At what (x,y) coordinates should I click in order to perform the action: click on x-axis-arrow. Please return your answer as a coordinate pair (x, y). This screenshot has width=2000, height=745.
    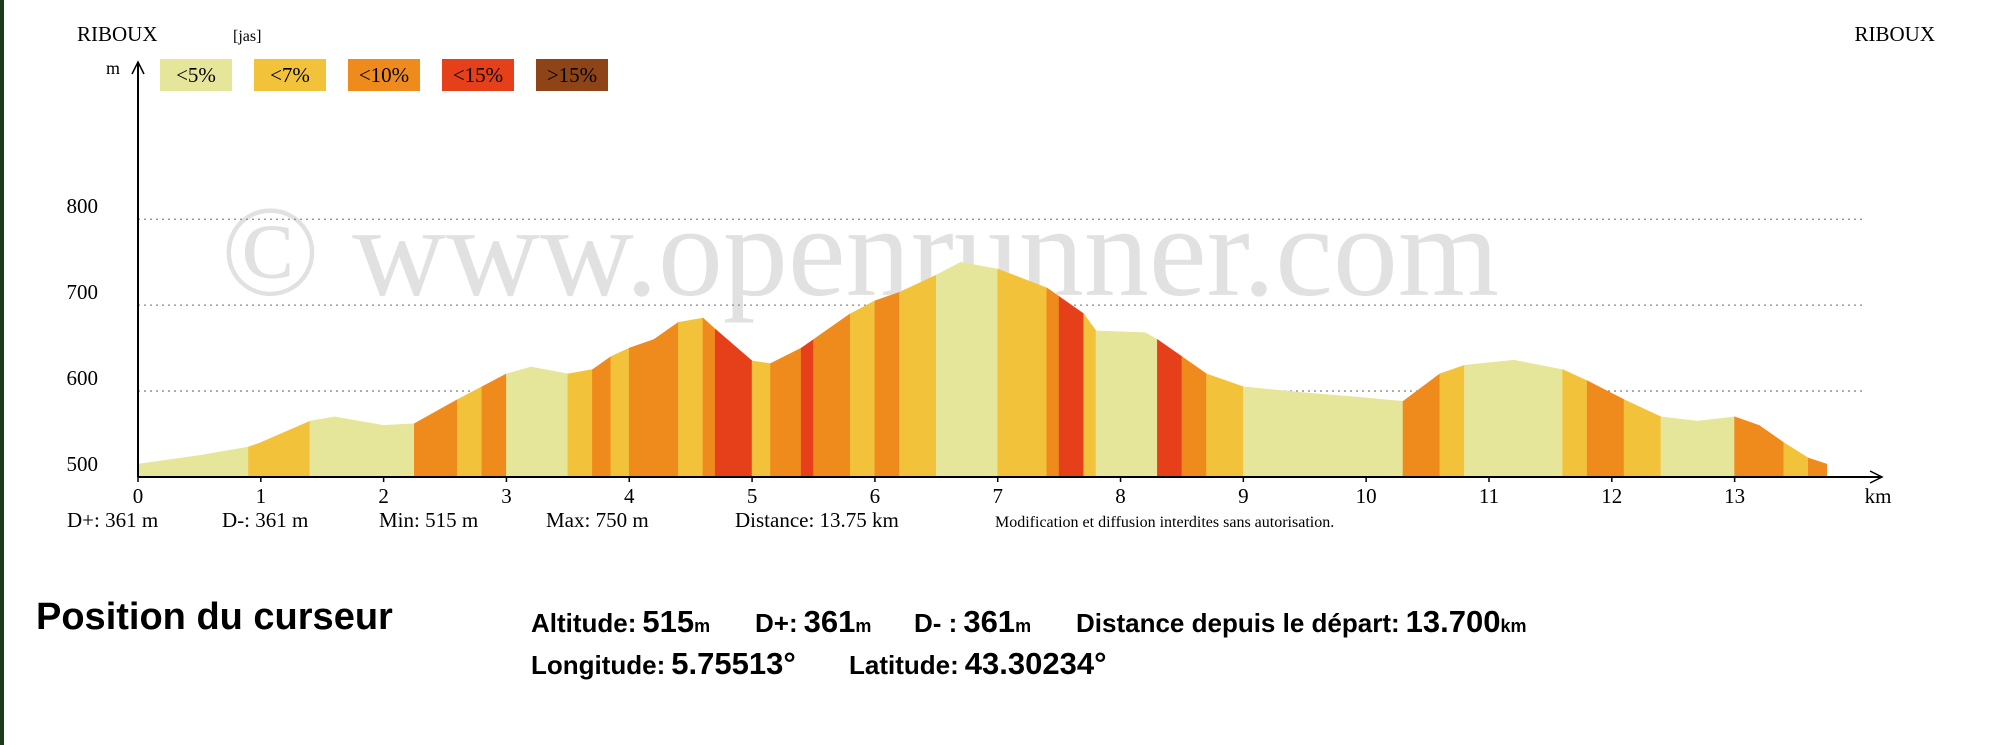
    Looking at the image, I should click on (1876, 477).